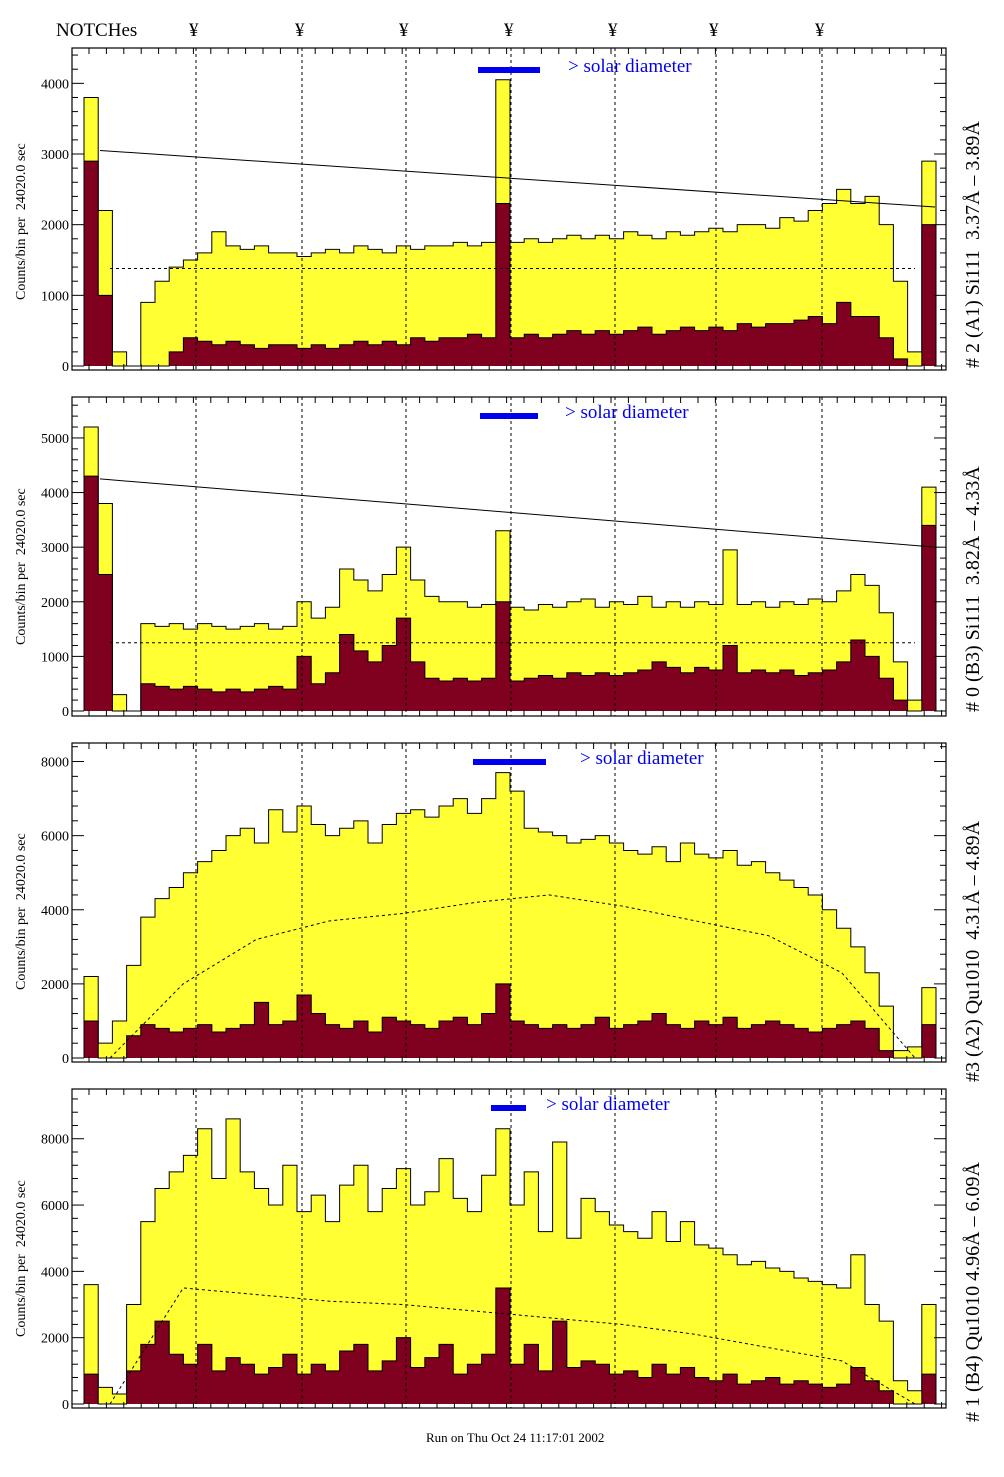  Describe the element at coordinates (973, 244) in the screenshot. I see `panel-title-1: # 2 (A1) Si111 3.37Å – 3.89Å` at that location.